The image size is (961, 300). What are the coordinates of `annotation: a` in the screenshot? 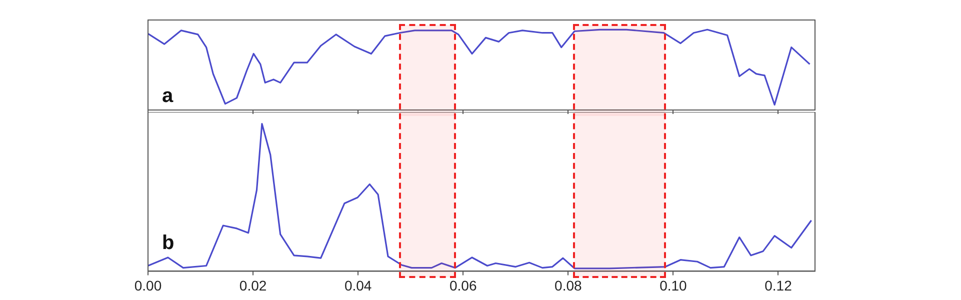 It's located at (168, 96).